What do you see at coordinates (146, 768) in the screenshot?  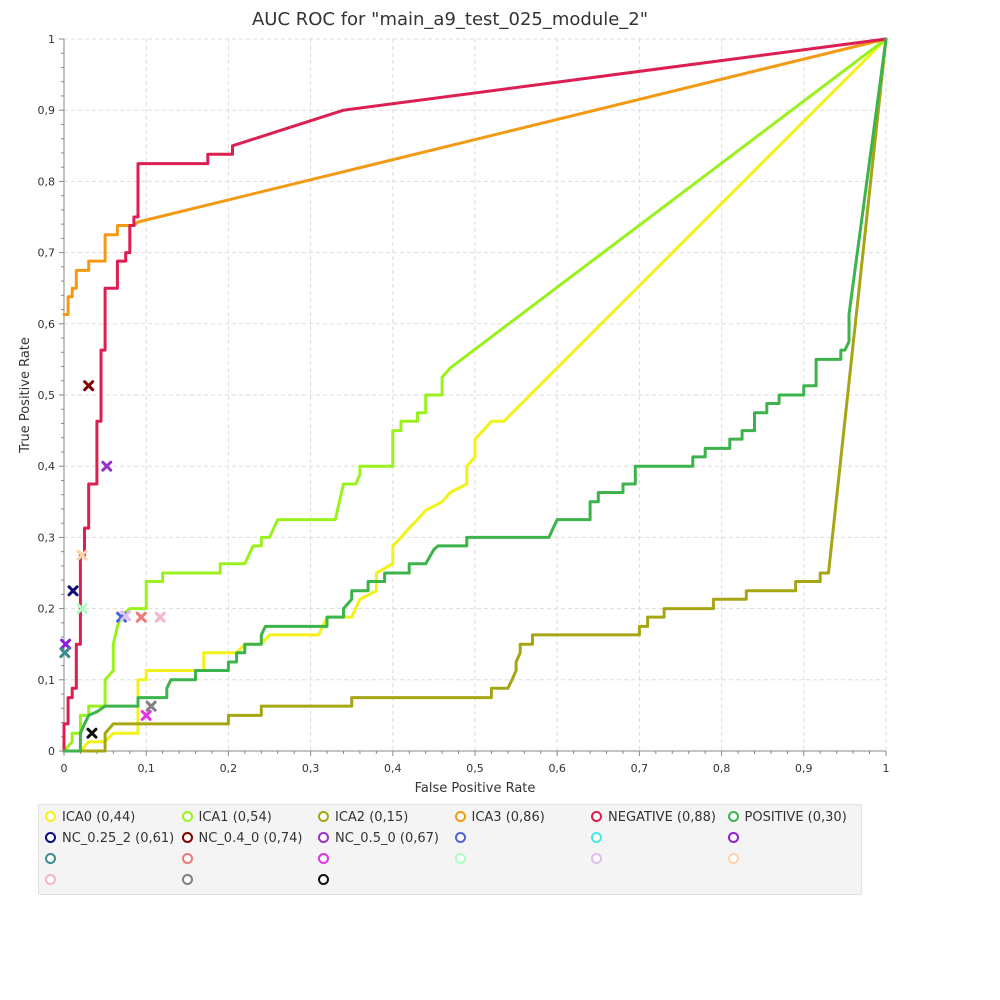 I see `x-tick-label: 0,1` at bounding box center [146, 768].